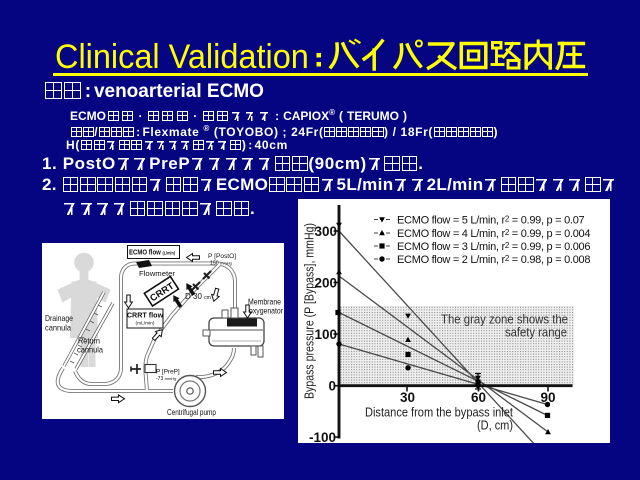  Describe the element at coordinates (157, 273) in the screenshot. I see `svg-text: Flowmeter` at that location.